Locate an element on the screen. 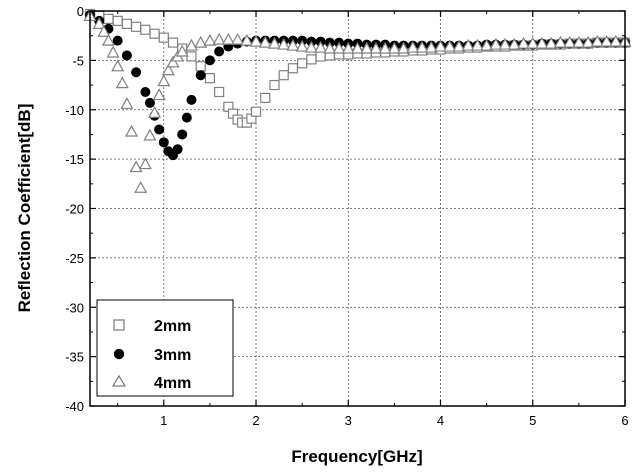  open-square-icon is located at coordinates (119, 325).